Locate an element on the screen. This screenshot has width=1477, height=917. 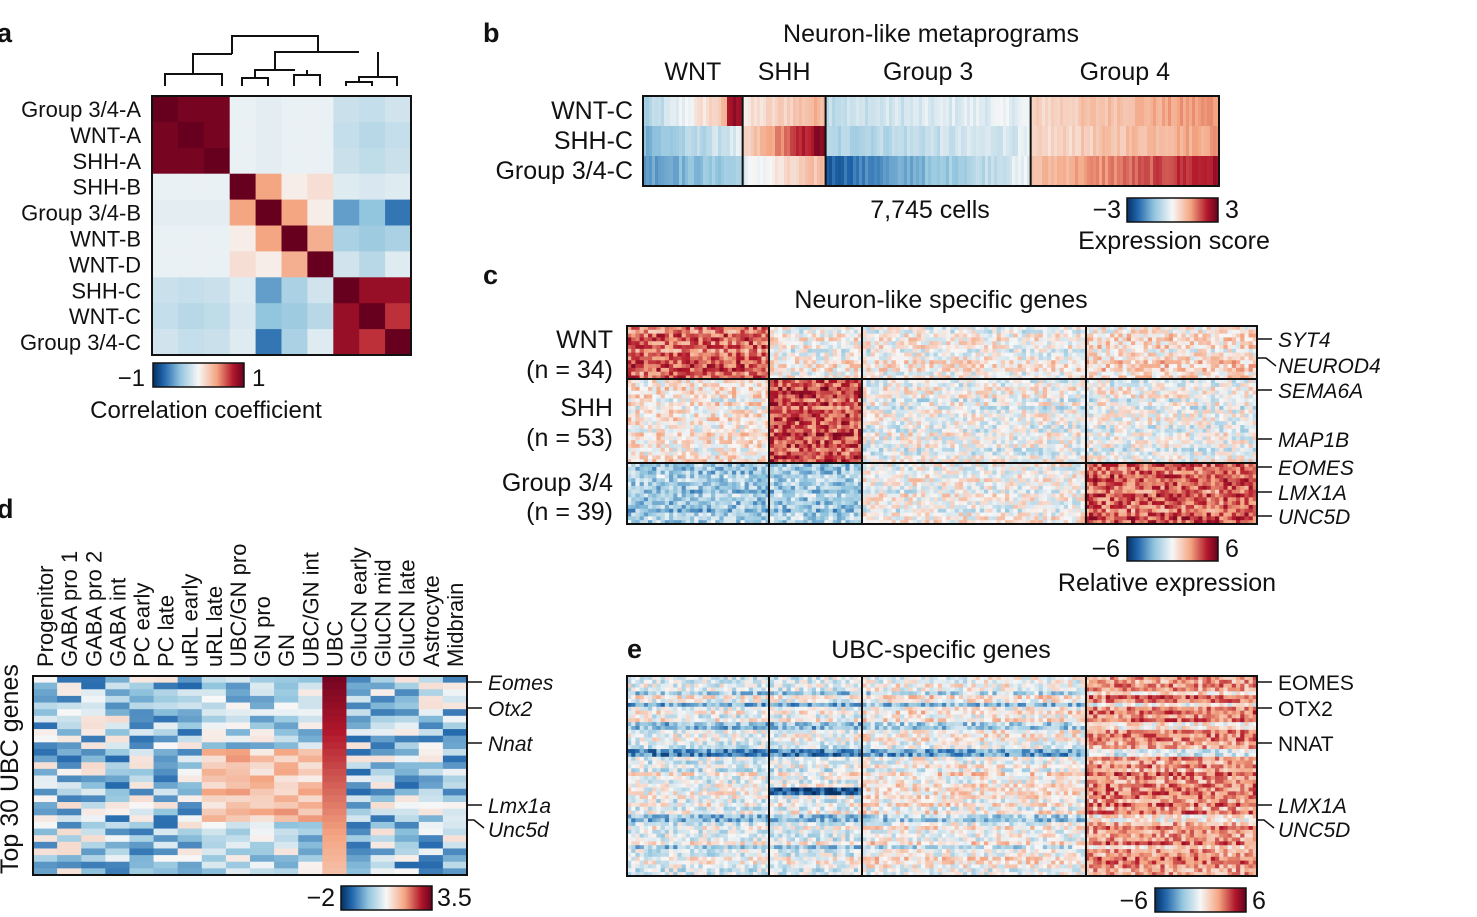
correlation-row-label: SHH-A is located at coordinates (107, 161).